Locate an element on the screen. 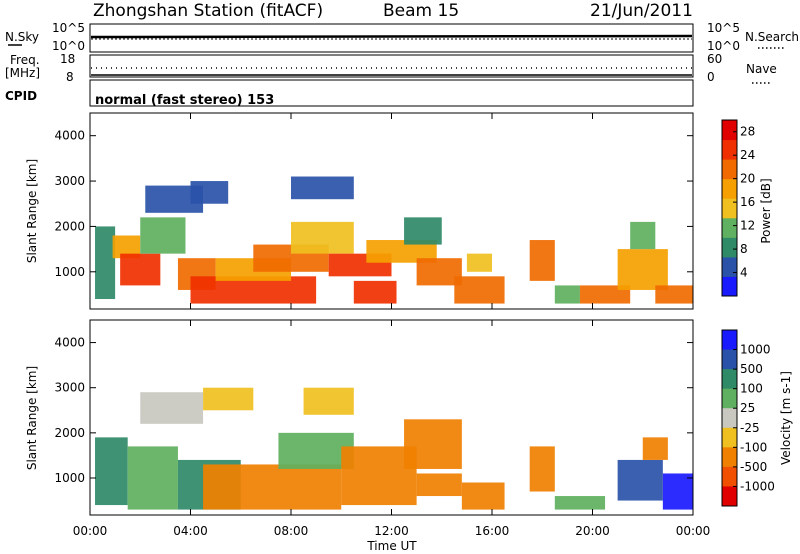 Image resolution: width=800 pixels, height=554 pixels. beam-label: Beam 15 is located at coordinates (421, 11).